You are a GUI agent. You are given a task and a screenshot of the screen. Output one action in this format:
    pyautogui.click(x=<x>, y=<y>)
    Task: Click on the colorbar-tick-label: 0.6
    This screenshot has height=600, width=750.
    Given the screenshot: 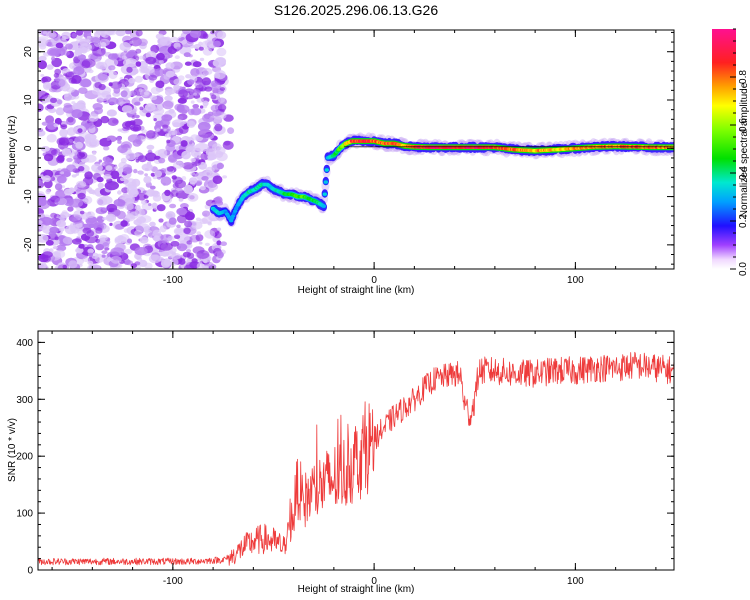 What is the action you would take?
    pyautogui.click(x=743, y=125)
    